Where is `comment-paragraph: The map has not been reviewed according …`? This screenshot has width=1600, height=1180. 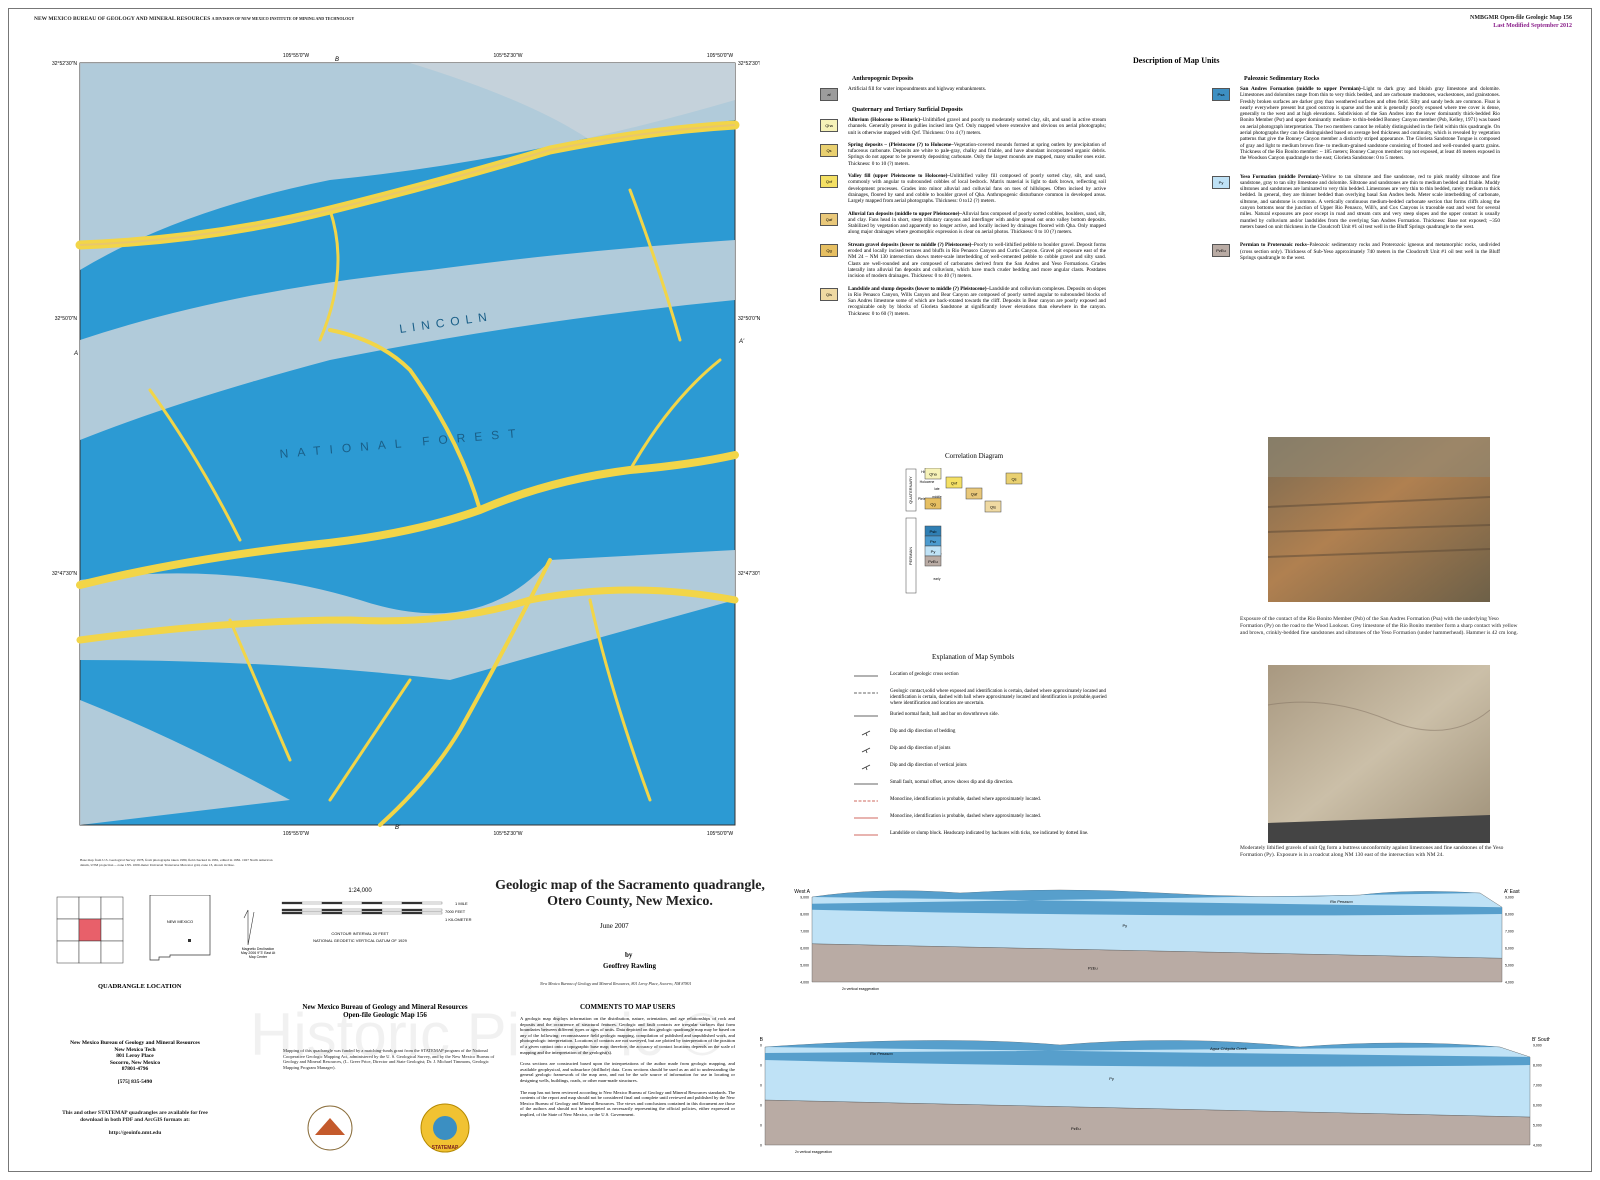 comment-paragraph: The map has not been reviewed according … is located at coordinates (627, 1103).